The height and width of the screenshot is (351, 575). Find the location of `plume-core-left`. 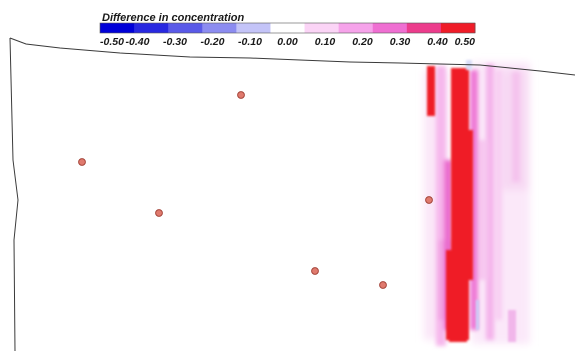

plume-core-left is located at coordinates (431, 91).